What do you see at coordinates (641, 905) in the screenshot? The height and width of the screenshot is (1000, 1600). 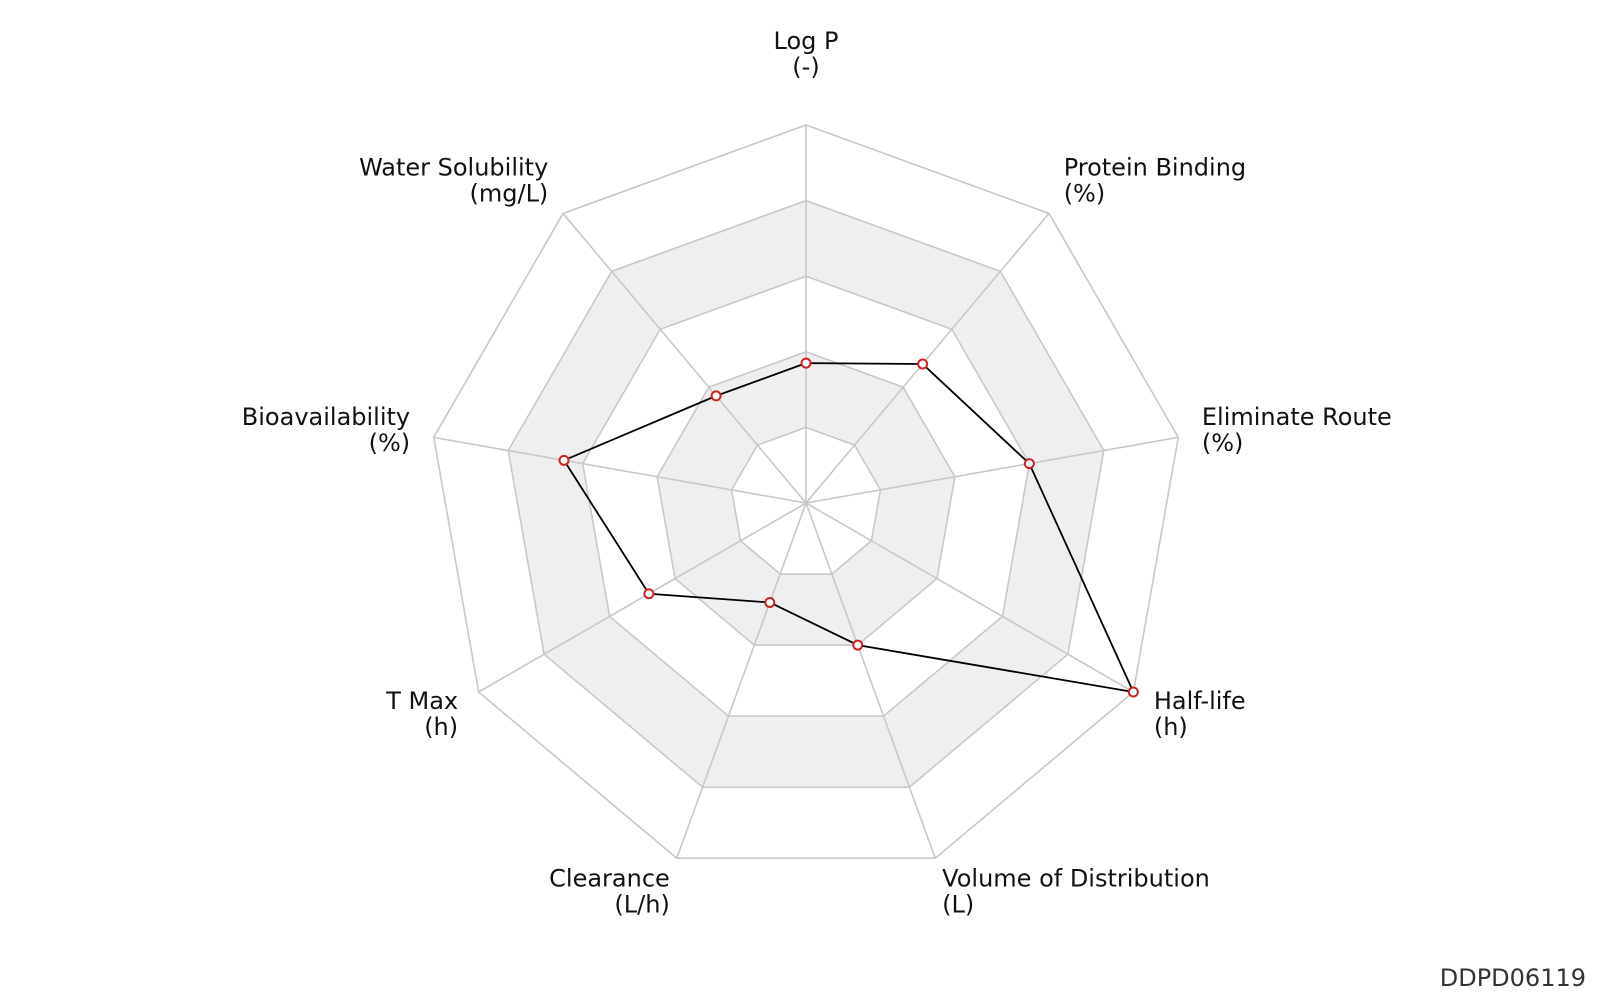 I see `axis-unit: (L/h)` at bounding box center [641, 905].